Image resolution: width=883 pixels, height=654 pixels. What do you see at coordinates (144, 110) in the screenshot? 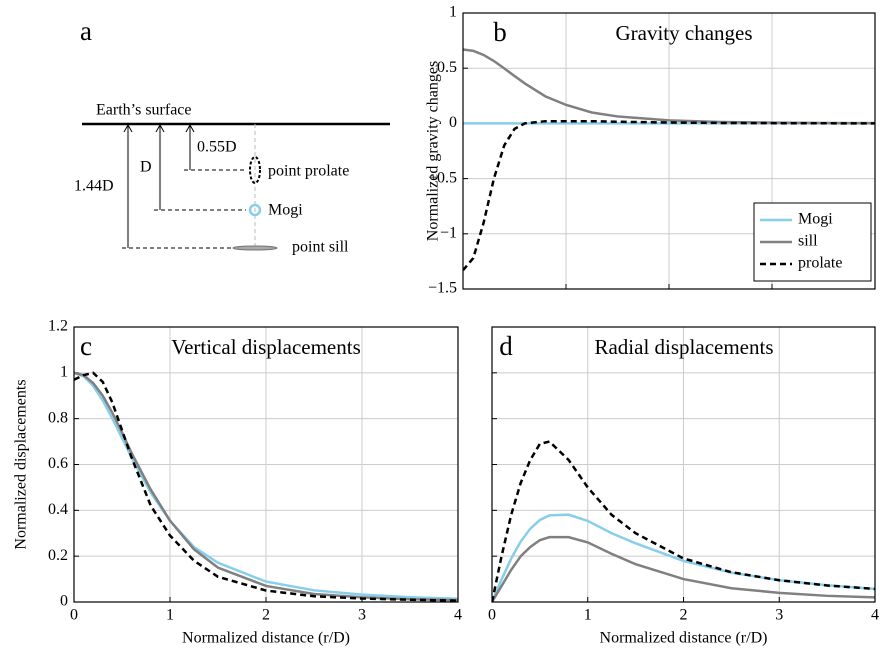
I see `surface-label: Earth’s surface` at bounding box center [144, 110].